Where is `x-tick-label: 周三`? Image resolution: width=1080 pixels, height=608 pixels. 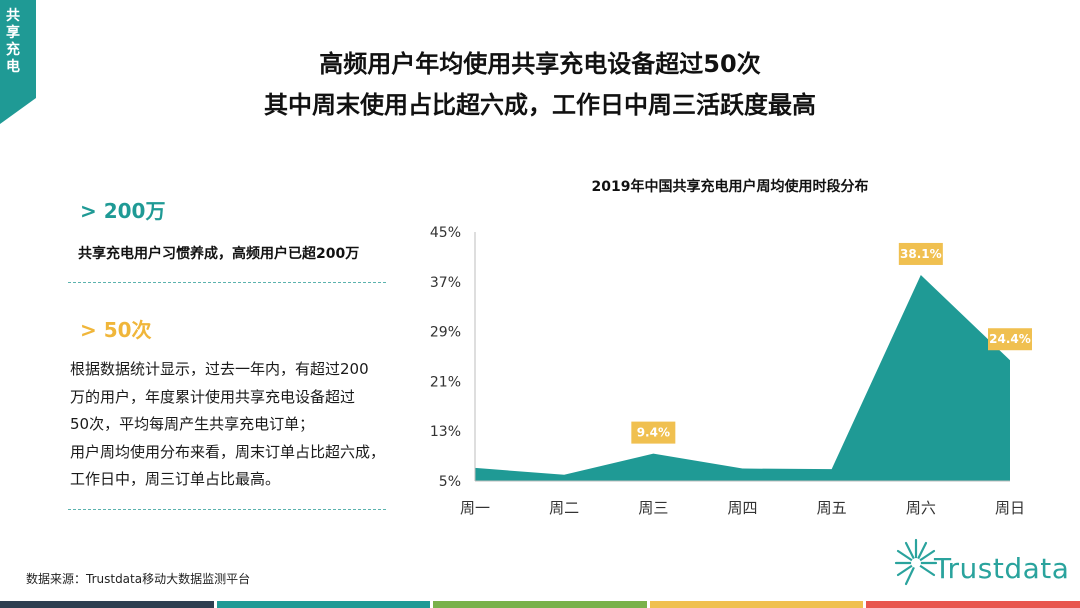 x-tick-label: 周三 is located at coordinates (653, 508).